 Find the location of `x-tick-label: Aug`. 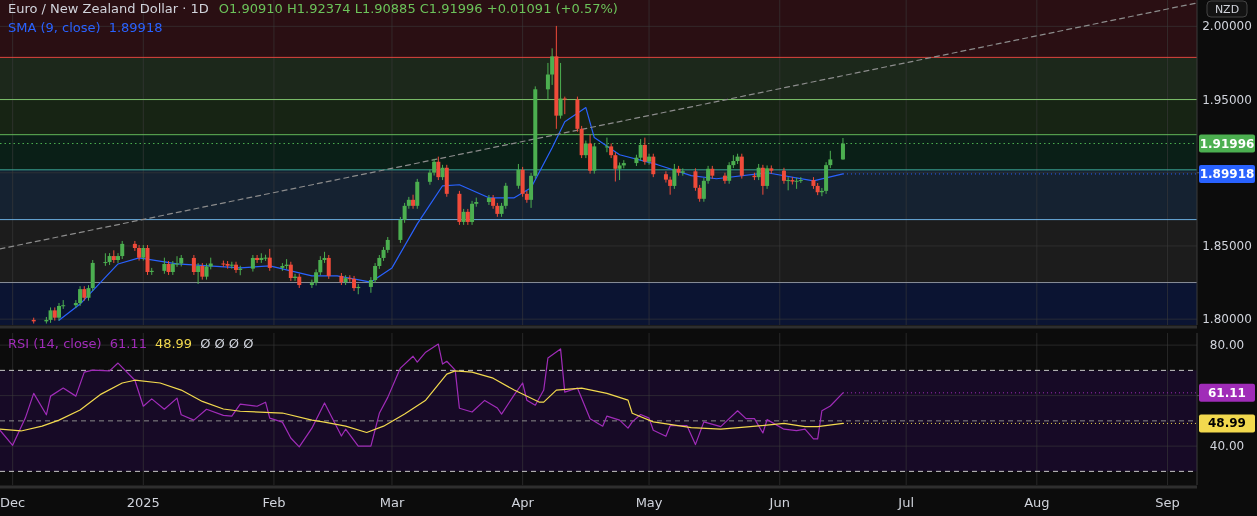

x-tick-label: Aug is located at coordinates (1037, 502).